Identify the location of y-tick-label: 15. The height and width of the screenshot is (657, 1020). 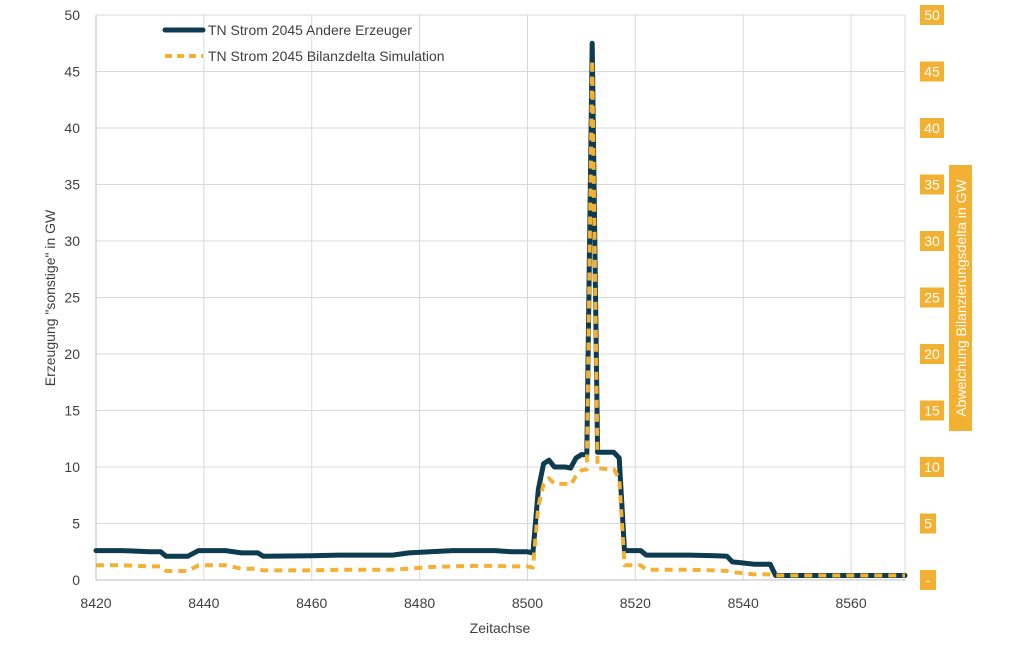
(72, 411).